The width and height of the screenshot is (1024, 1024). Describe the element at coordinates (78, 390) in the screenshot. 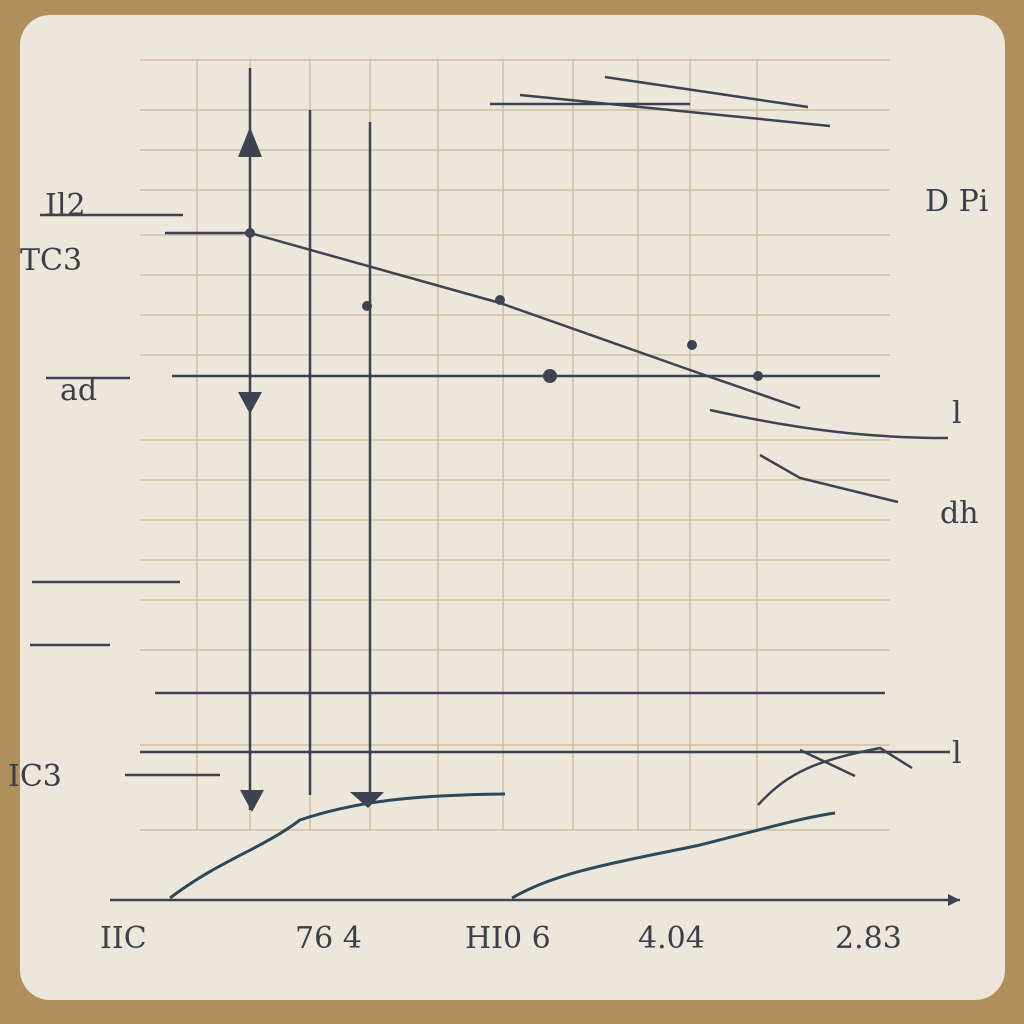

I see `left-label: ad` at that location.